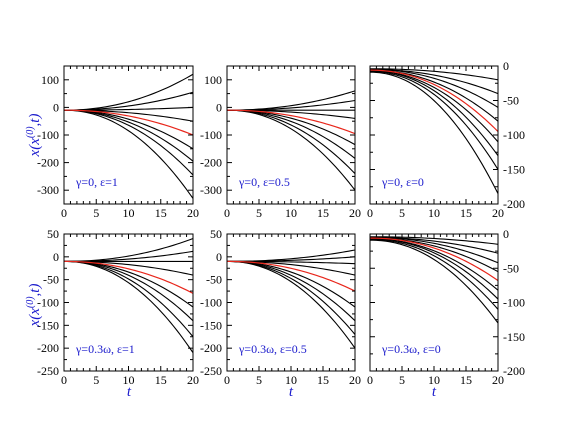 This screenshot has height=436, width=564. I want to click on ylabel-top: x(x(0),t), so click(34, 136).